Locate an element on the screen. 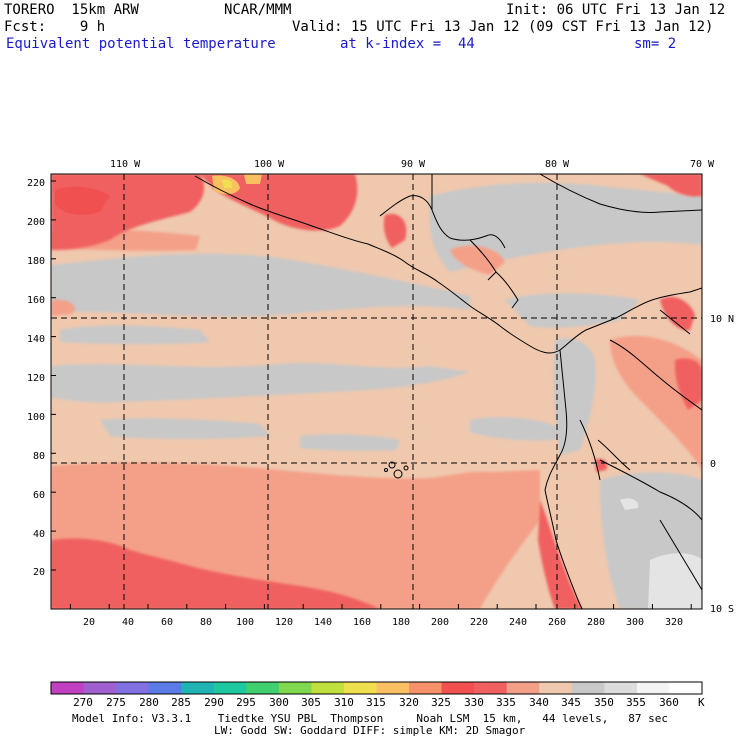  x-tick-label: 100 is located at coordinates (245, 622).